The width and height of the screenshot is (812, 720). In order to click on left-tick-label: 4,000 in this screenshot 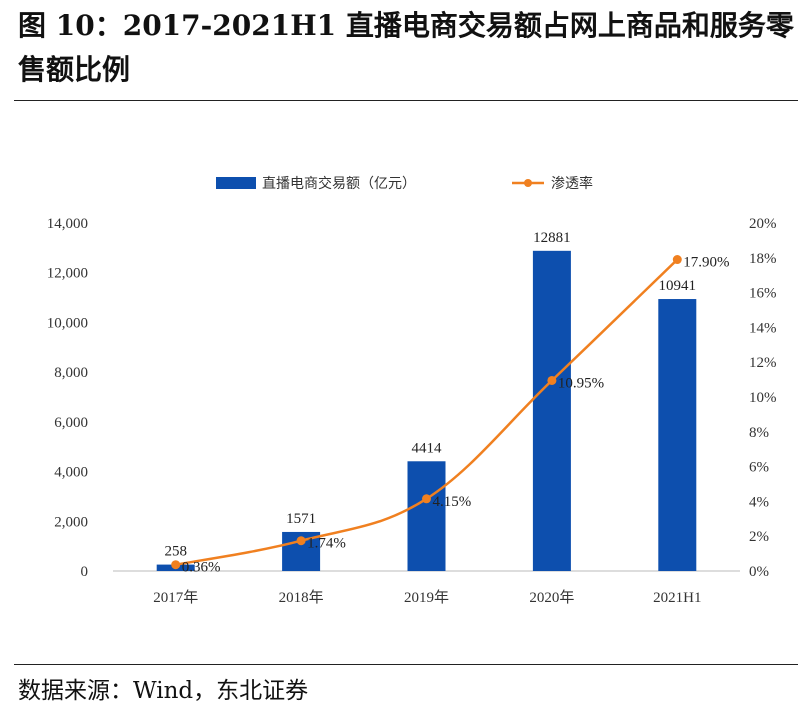, I will do `click(71, 473)`.